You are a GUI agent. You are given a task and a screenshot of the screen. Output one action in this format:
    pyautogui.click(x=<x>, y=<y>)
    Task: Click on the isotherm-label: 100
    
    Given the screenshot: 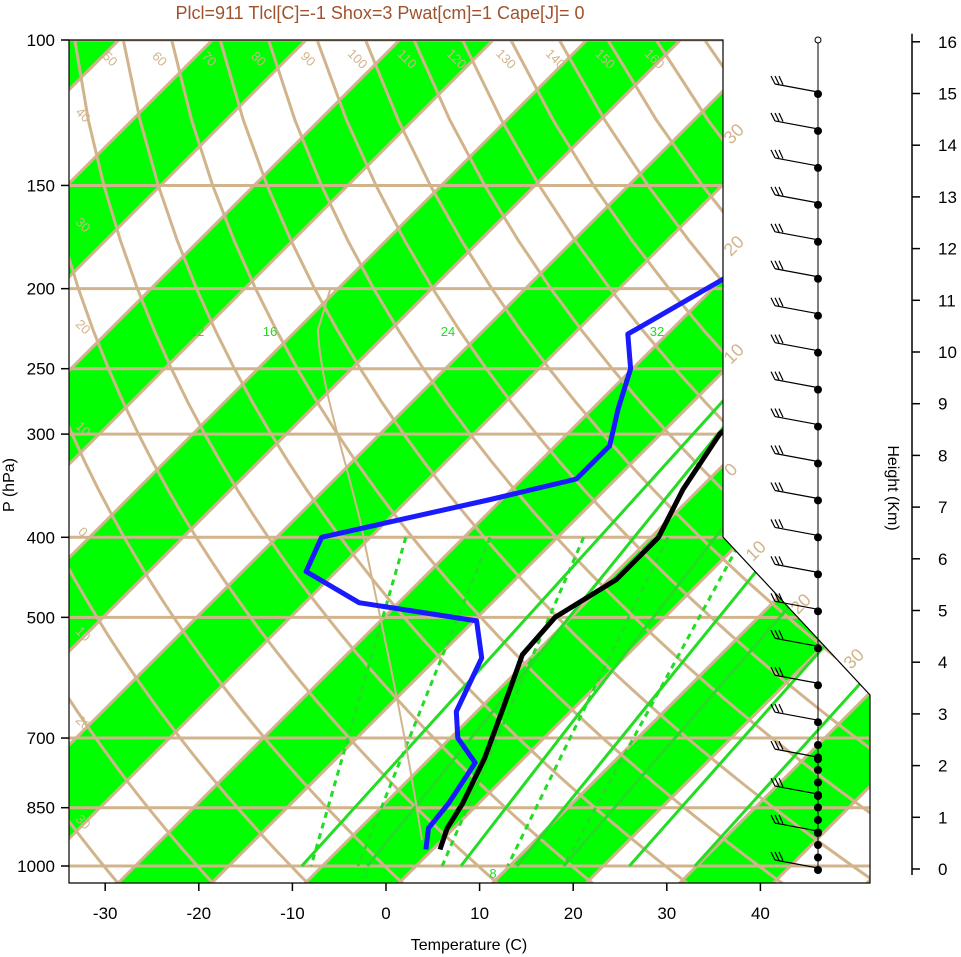 What is the action you would take?
    pyautogui.click(x=358, y=59)
    